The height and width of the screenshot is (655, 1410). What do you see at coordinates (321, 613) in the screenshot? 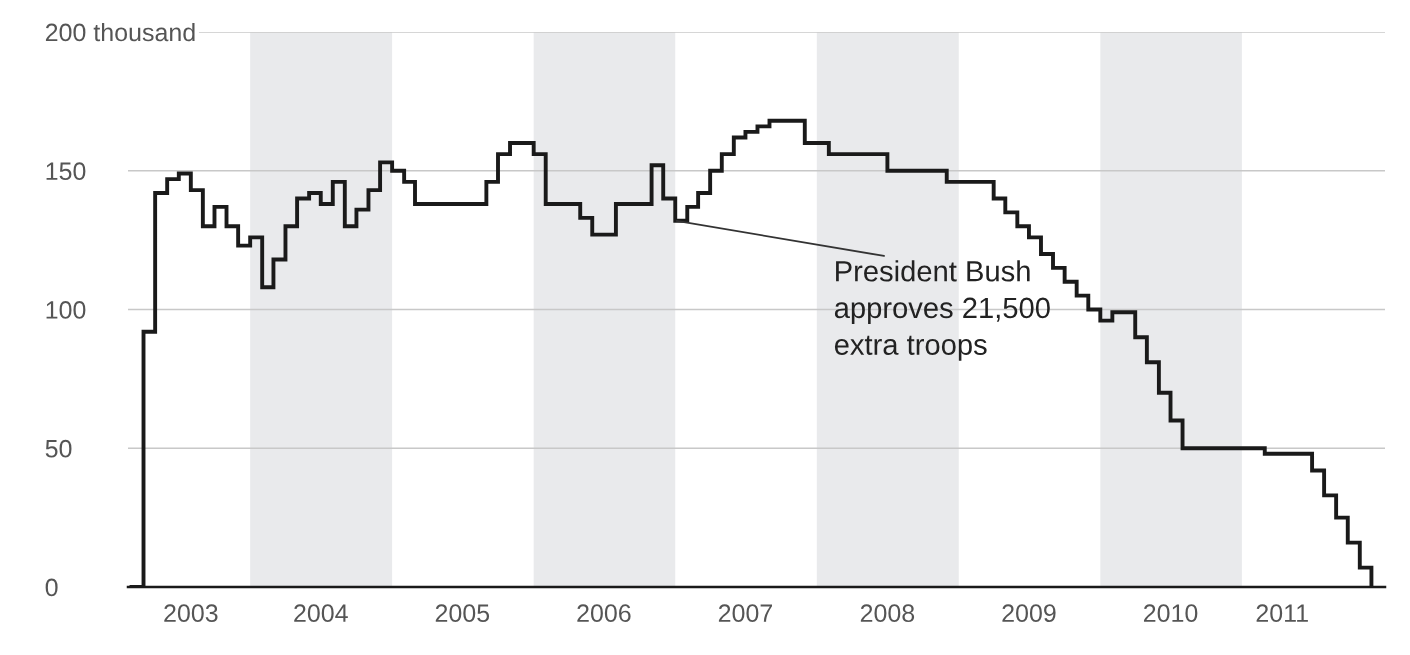
I see `x-tick-label: 2004` at bounding box center [321, 613].